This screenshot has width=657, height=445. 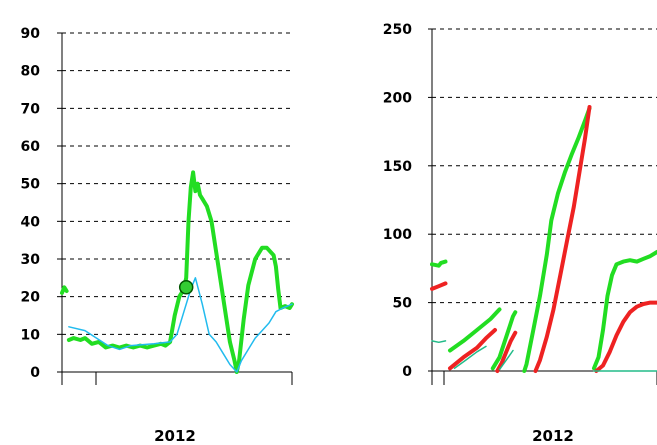 What do you see at coordinates (31, 34) in the screenshot?
I see `y-tick-label: 90` at bounding box center [31, 34].